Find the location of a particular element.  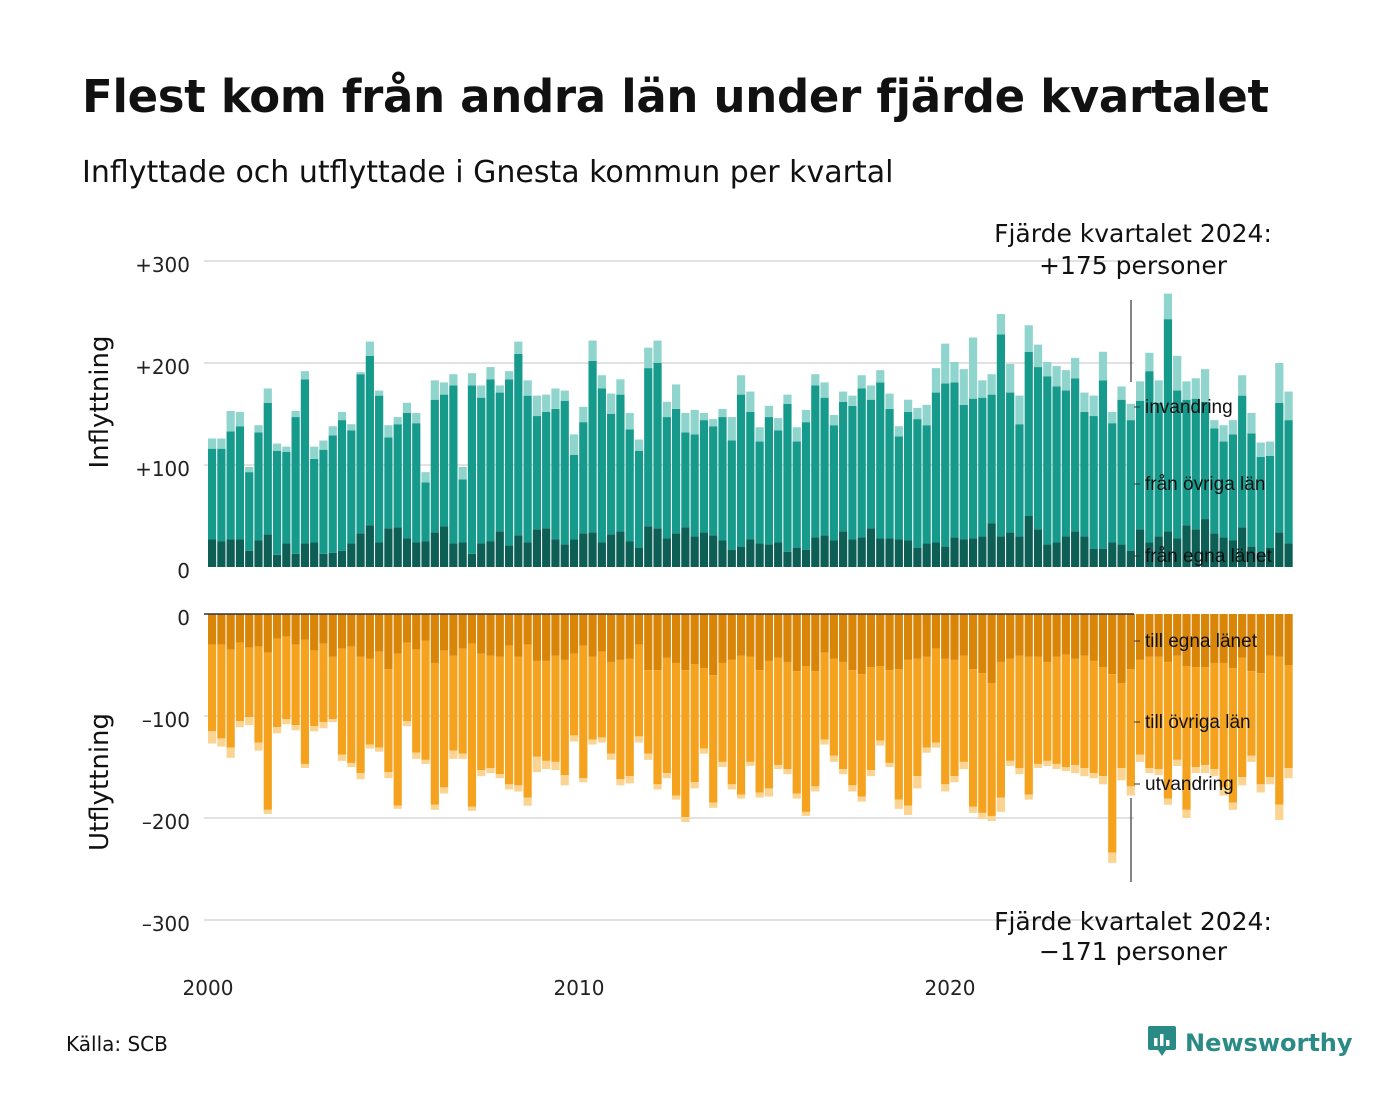

x-tick-2020: 2020 is located at coordinates (950, 988).